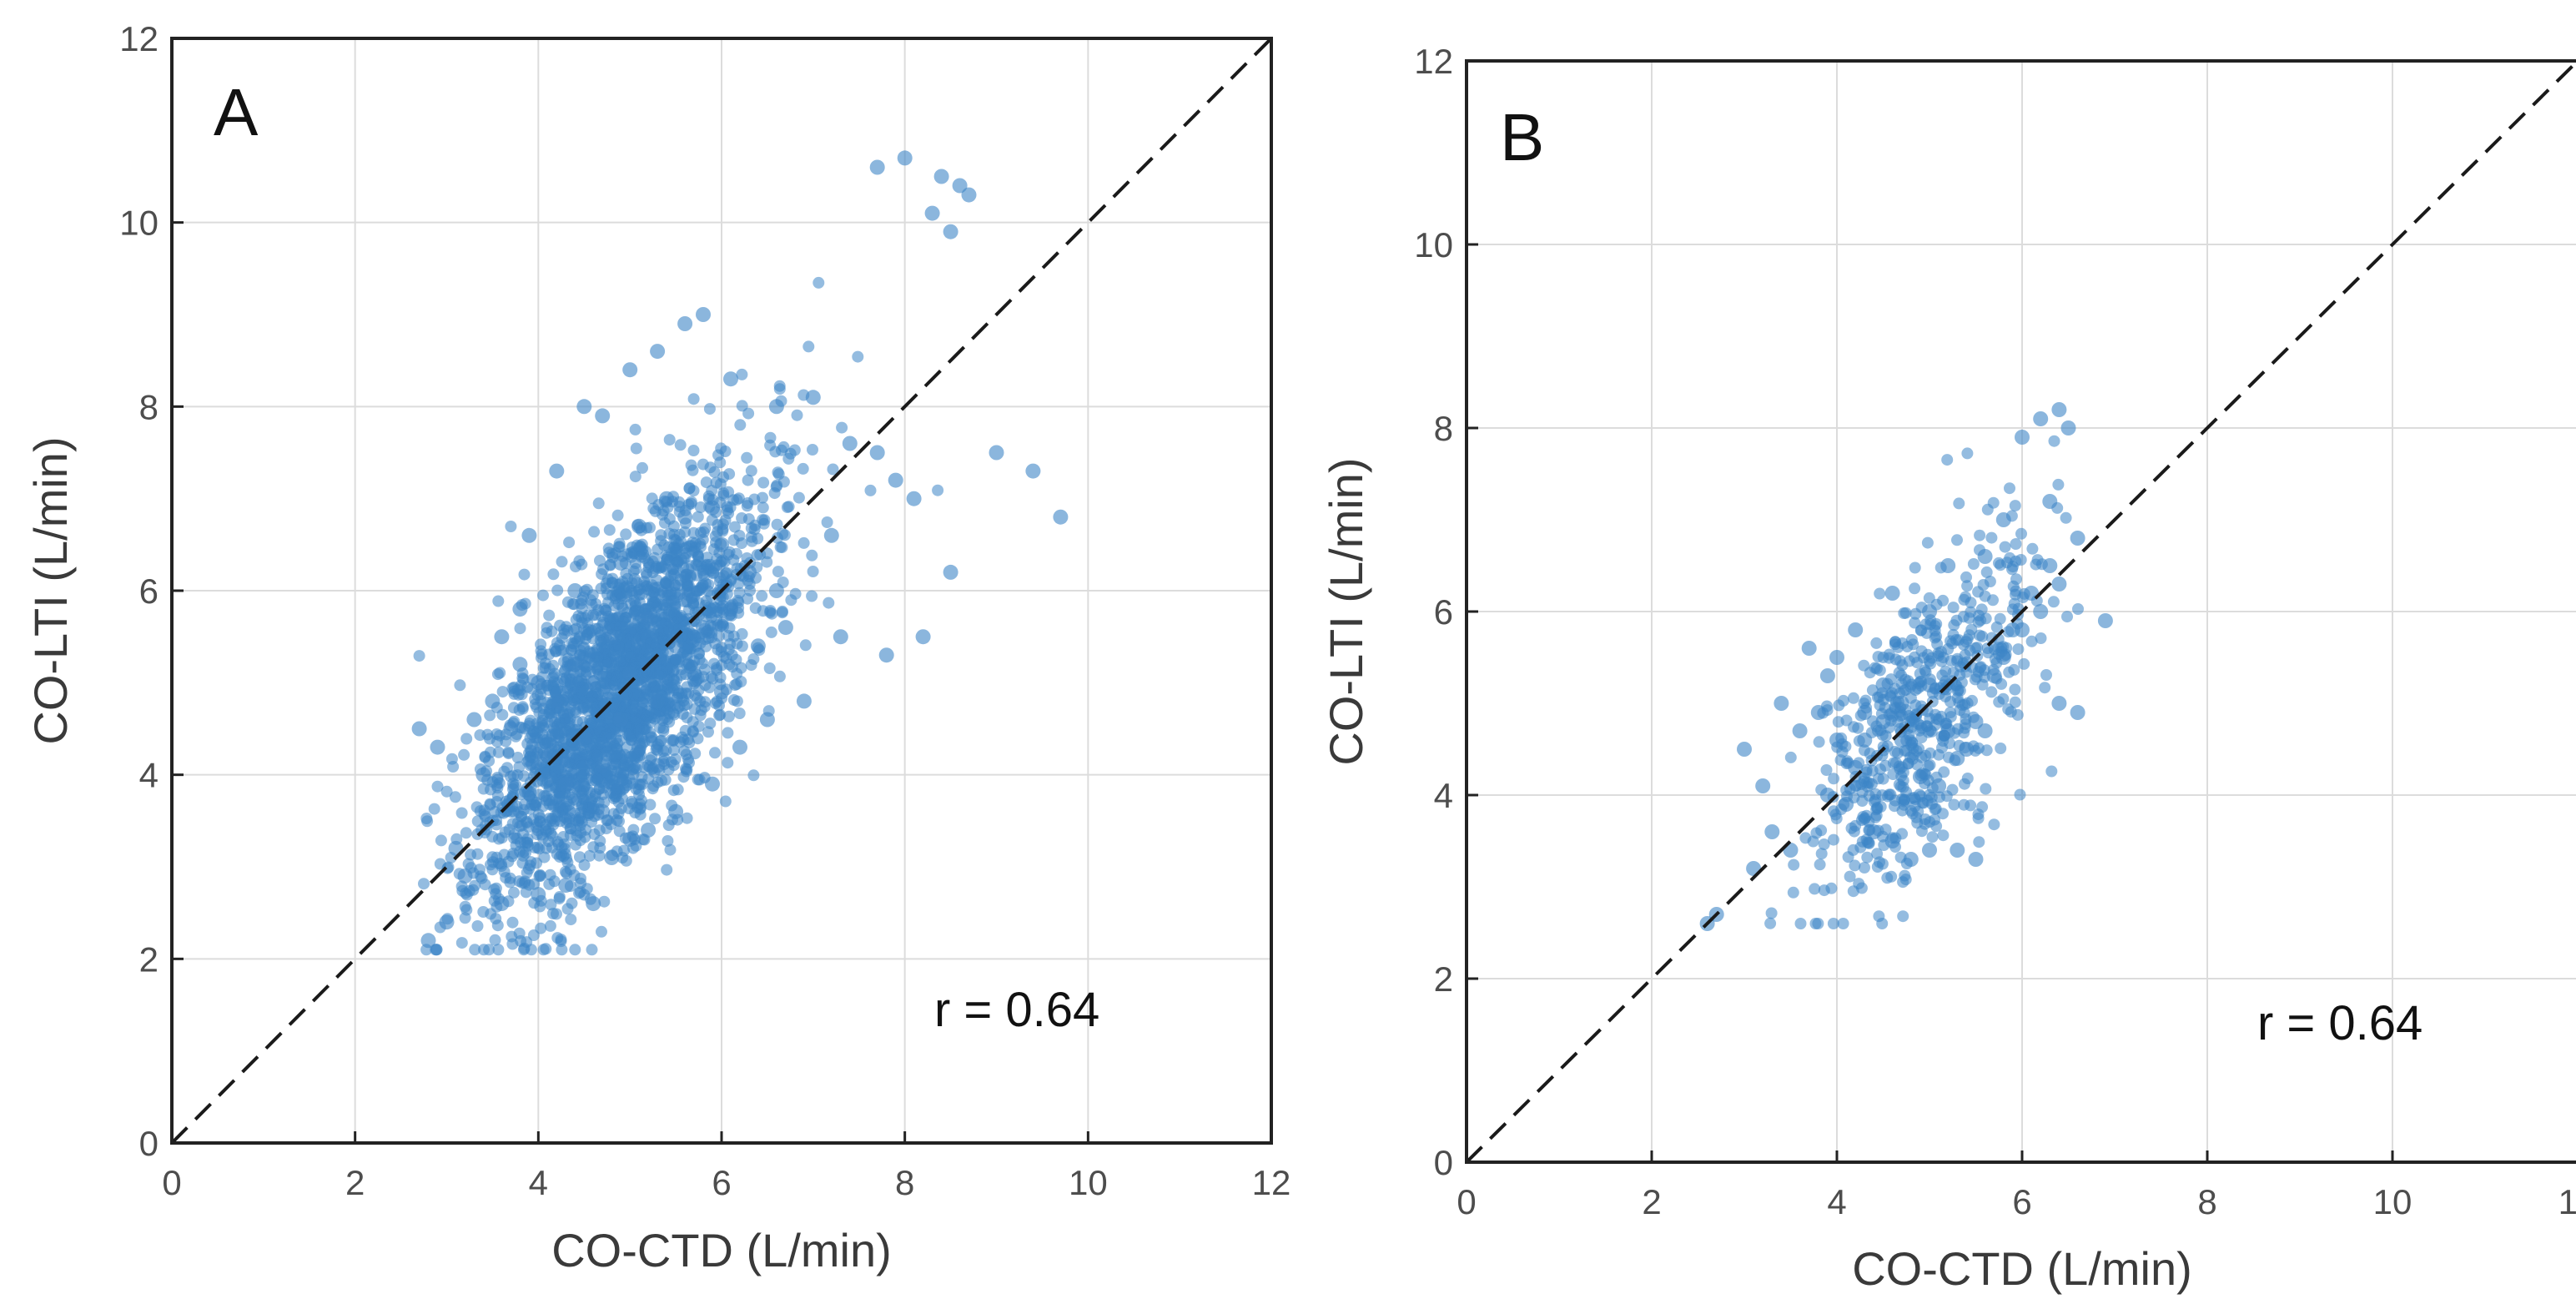 Image resolution: width=2576 pixels, height=1299 pixels. What do you see at coordinates (1443, 979) in the screenshot?
I see `y-tick-label: 2` at bounding box center [1443, 979].